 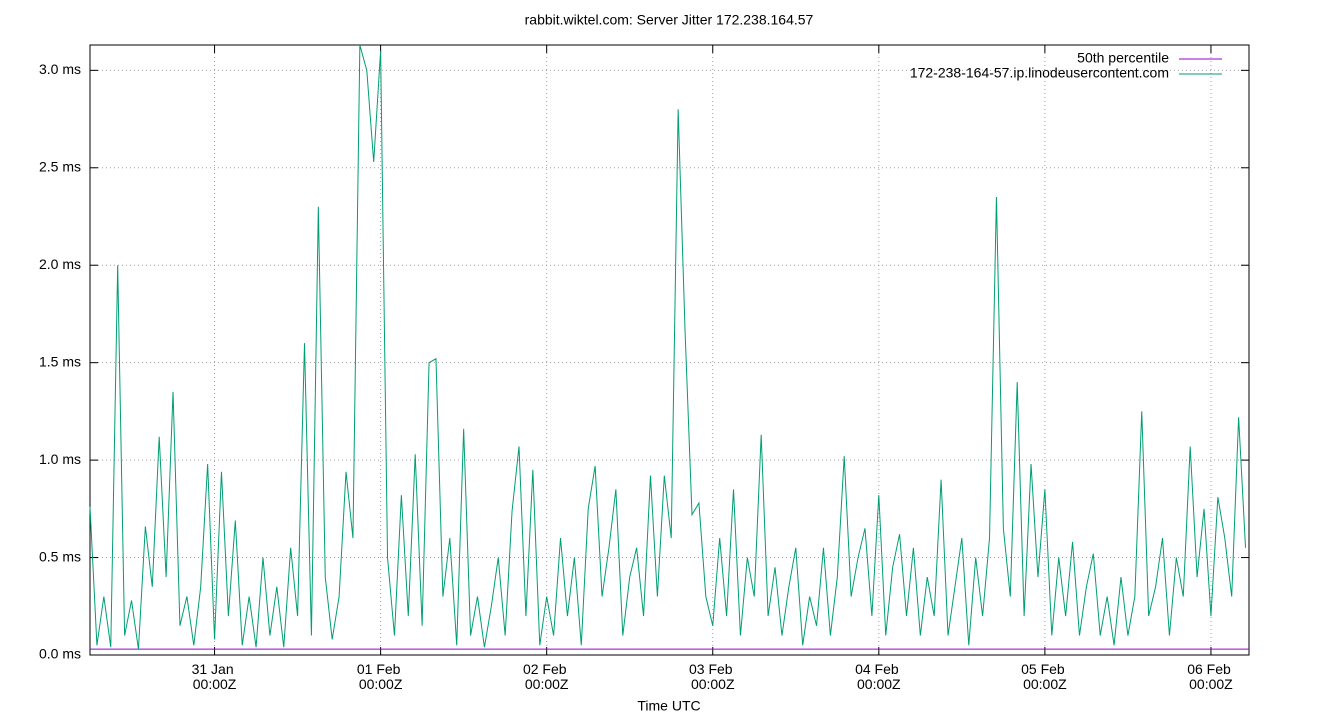 I want to click on x-tick-label: 01 Feb 00:00Z, so click(x=380, y=676).